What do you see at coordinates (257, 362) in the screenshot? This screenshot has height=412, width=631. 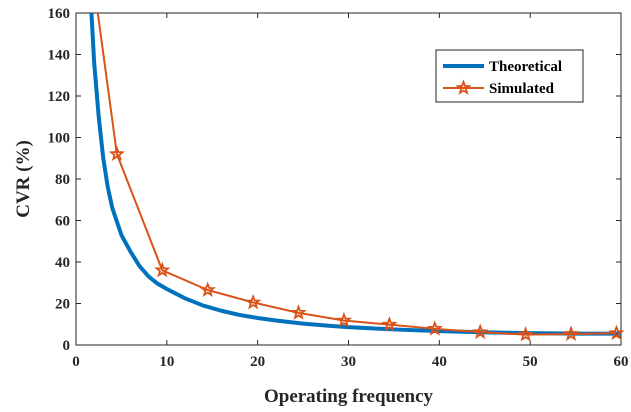 I see `x-tick-label: 20` at bounding box center [257, 362].